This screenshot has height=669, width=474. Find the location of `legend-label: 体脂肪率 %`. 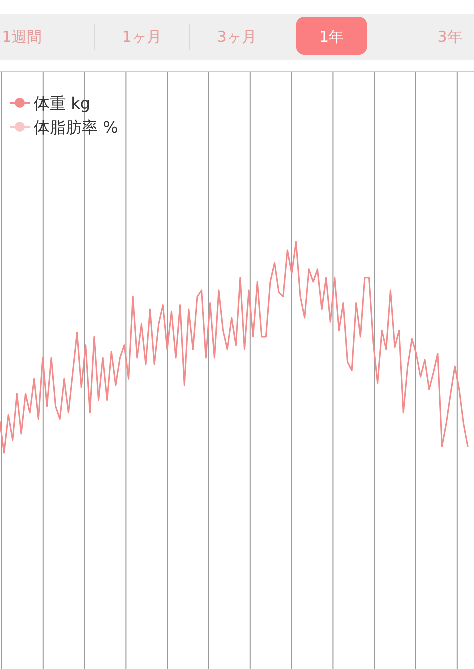

legend-label: 体脂肪率 % is located at coordinates (76, 127).